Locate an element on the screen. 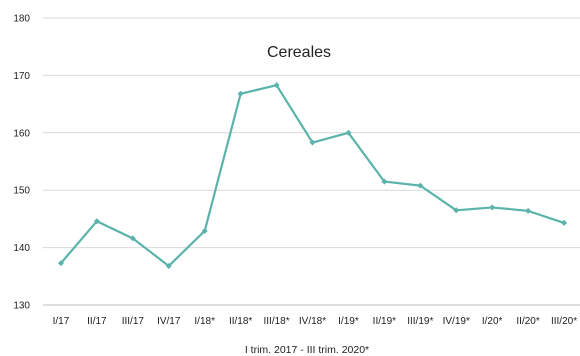  y-tick-label: 130 is located at coordinates (21, 306).